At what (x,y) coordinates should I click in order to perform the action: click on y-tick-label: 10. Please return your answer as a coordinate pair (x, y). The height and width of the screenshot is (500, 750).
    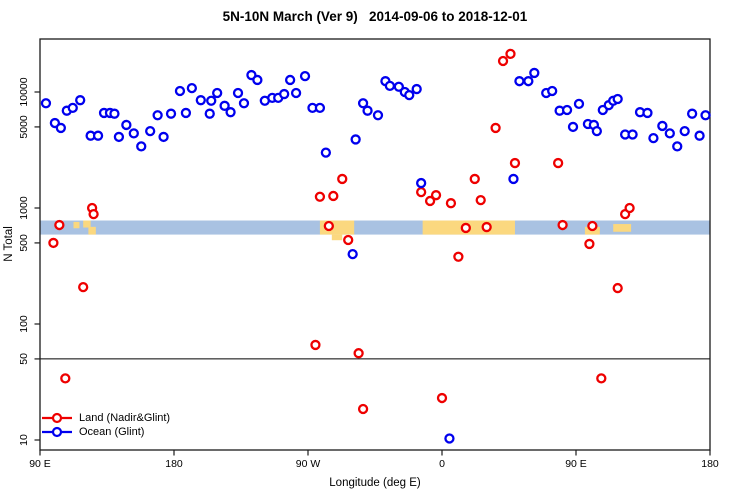
    Looking at the image, I should click on (24, 440).